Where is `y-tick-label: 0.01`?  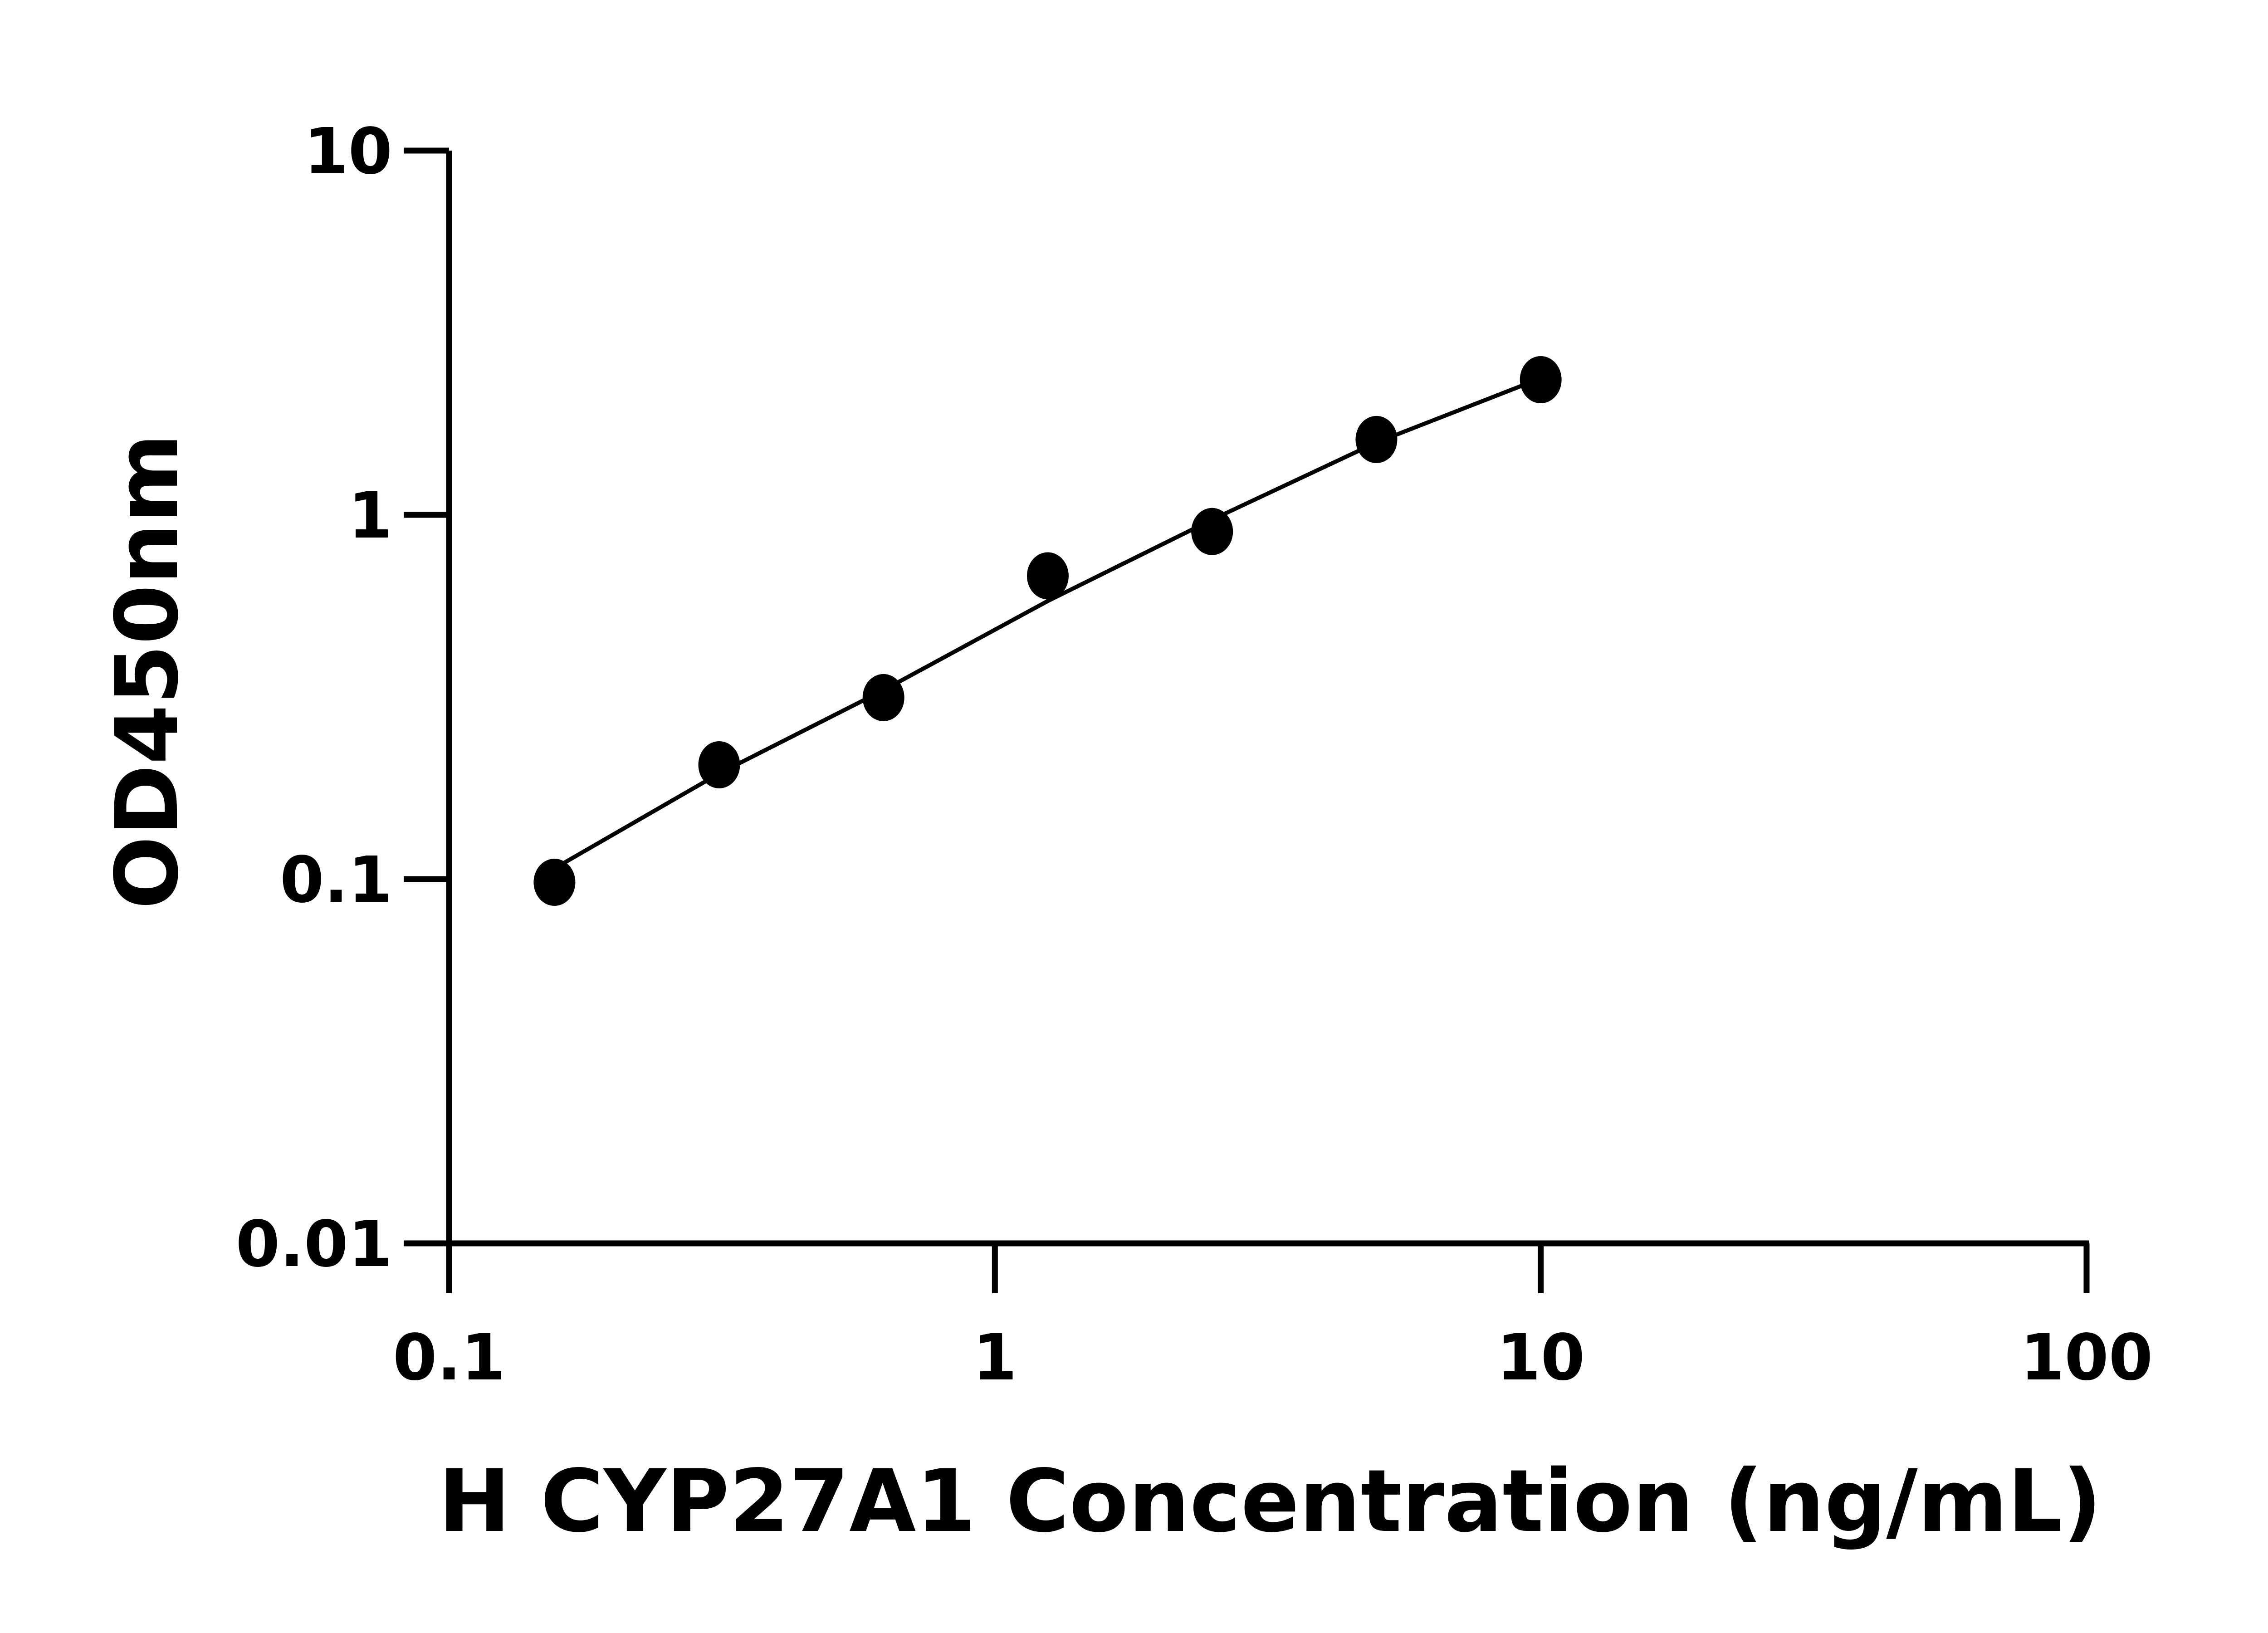 y-tick-label: 0.01 is located at coordinates (314, 1244).